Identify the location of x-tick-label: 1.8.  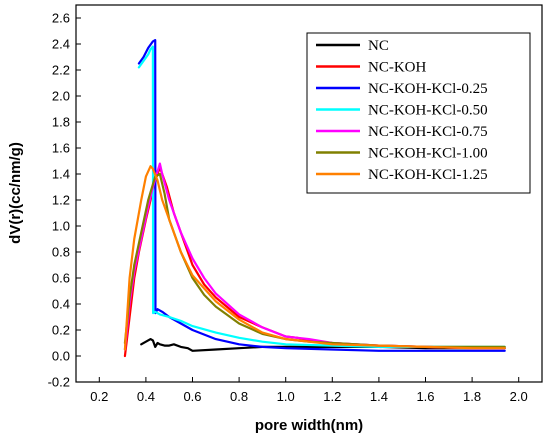
(472, 396).